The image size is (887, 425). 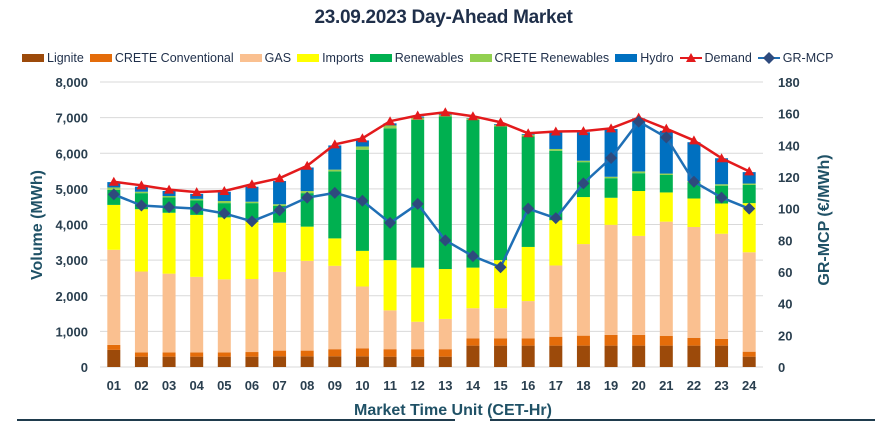 What do you see at coordinates (236, 420) in the screenshot?
I see `bottom-rule-left` at bounding box center [236, 420].